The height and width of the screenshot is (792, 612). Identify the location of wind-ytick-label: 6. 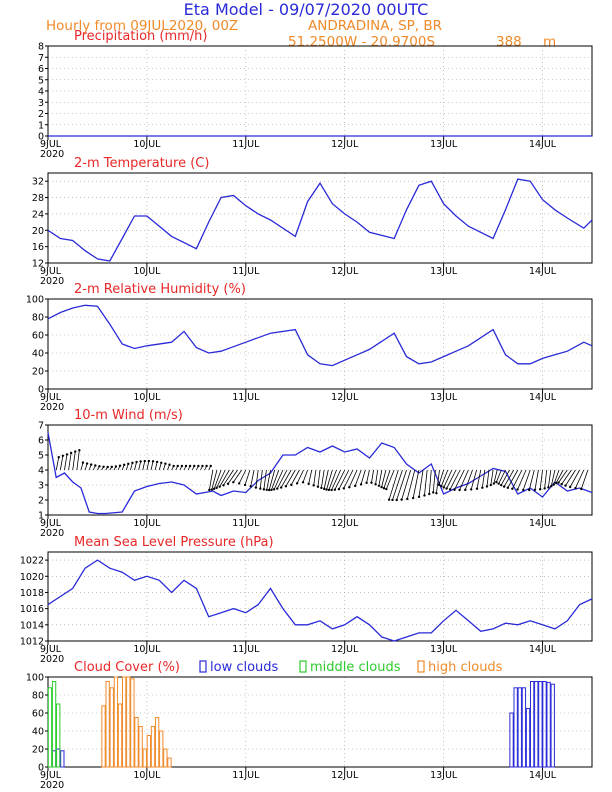
(41, 441).